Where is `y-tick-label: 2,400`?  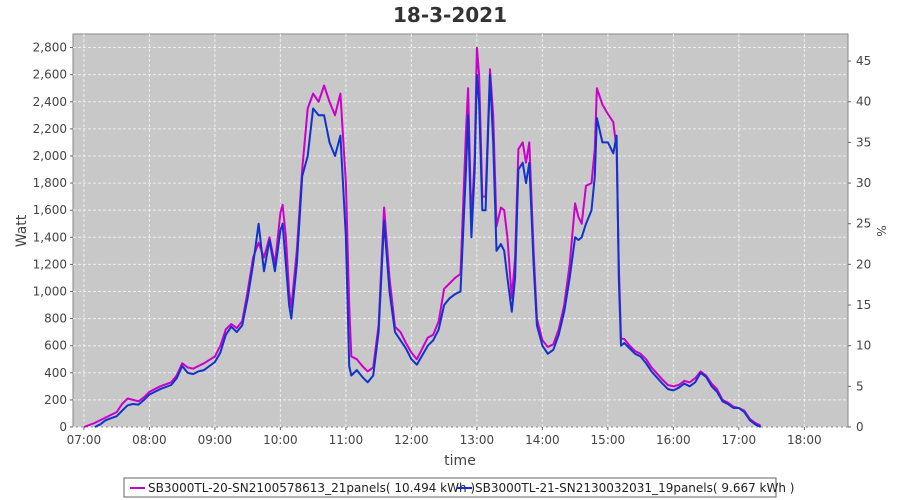
y-tick-label: 2,400 is located at coordinates (50, 102).